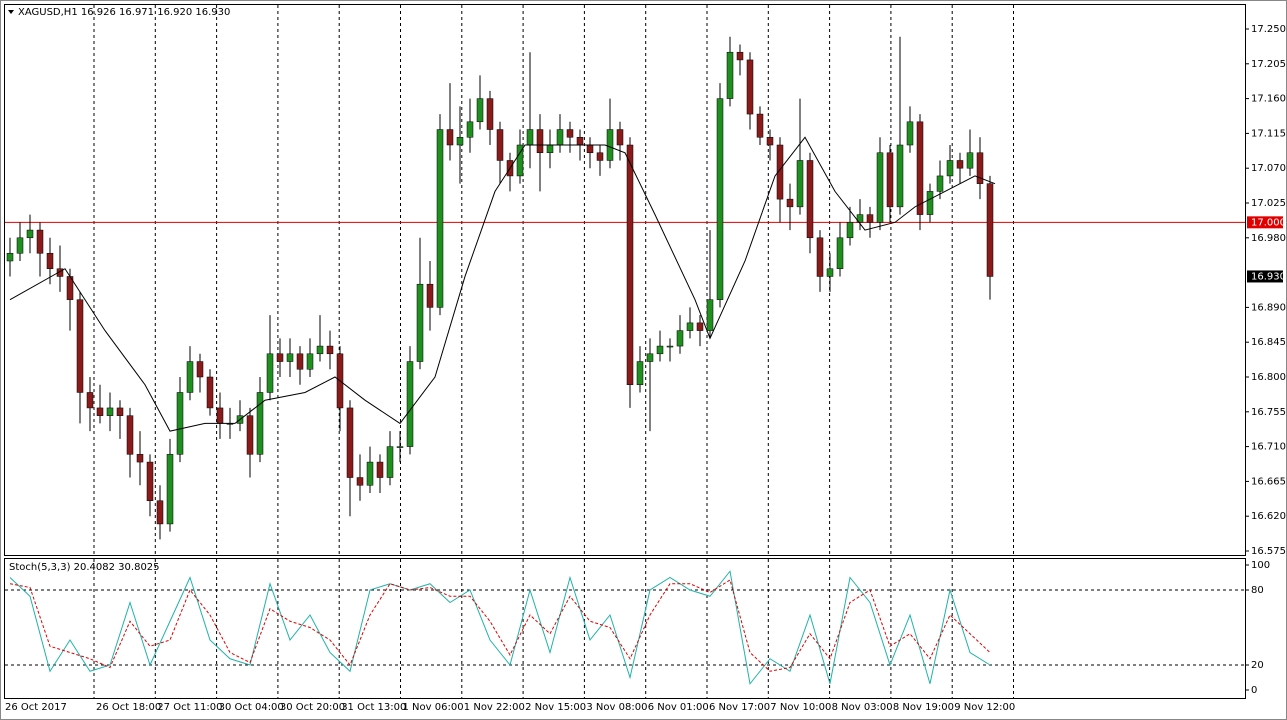 This screenshot has width=1287, height=720. I want to click on y-tick-label: 16.800, so click(1268, 377).